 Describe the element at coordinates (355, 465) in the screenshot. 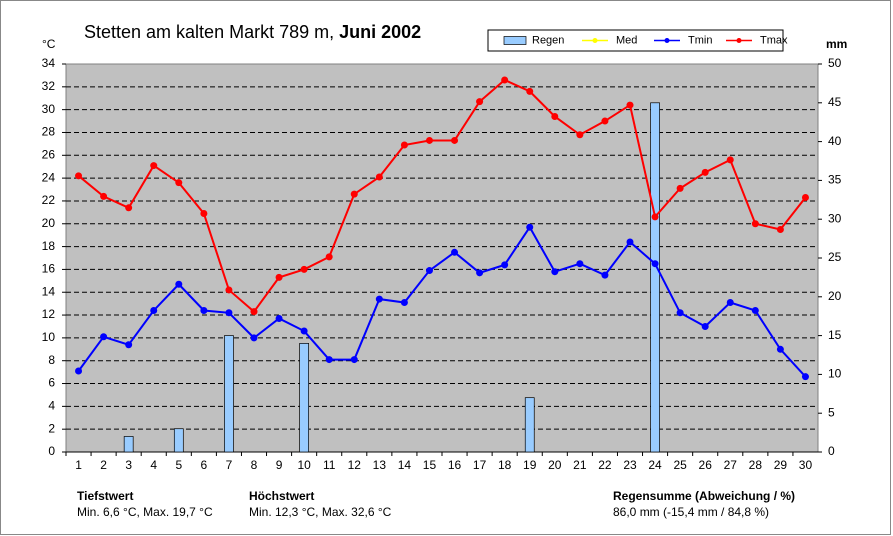

I see `x-tick-label: 12` at that location.